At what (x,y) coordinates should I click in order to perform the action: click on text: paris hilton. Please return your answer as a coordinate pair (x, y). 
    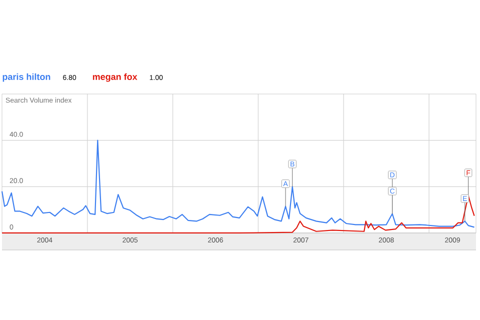
    Looking at the image, I should click on (26, 77).